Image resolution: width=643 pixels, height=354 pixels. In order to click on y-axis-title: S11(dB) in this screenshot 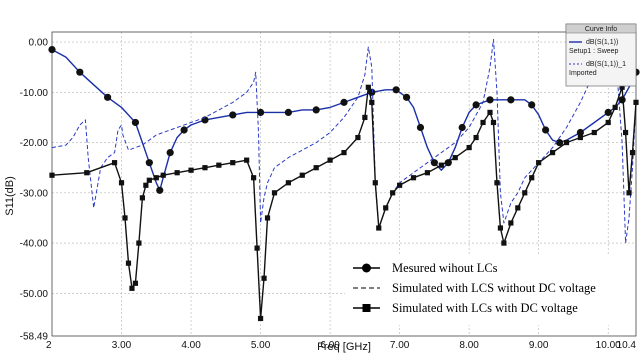, I will do `click(10, 196)`.